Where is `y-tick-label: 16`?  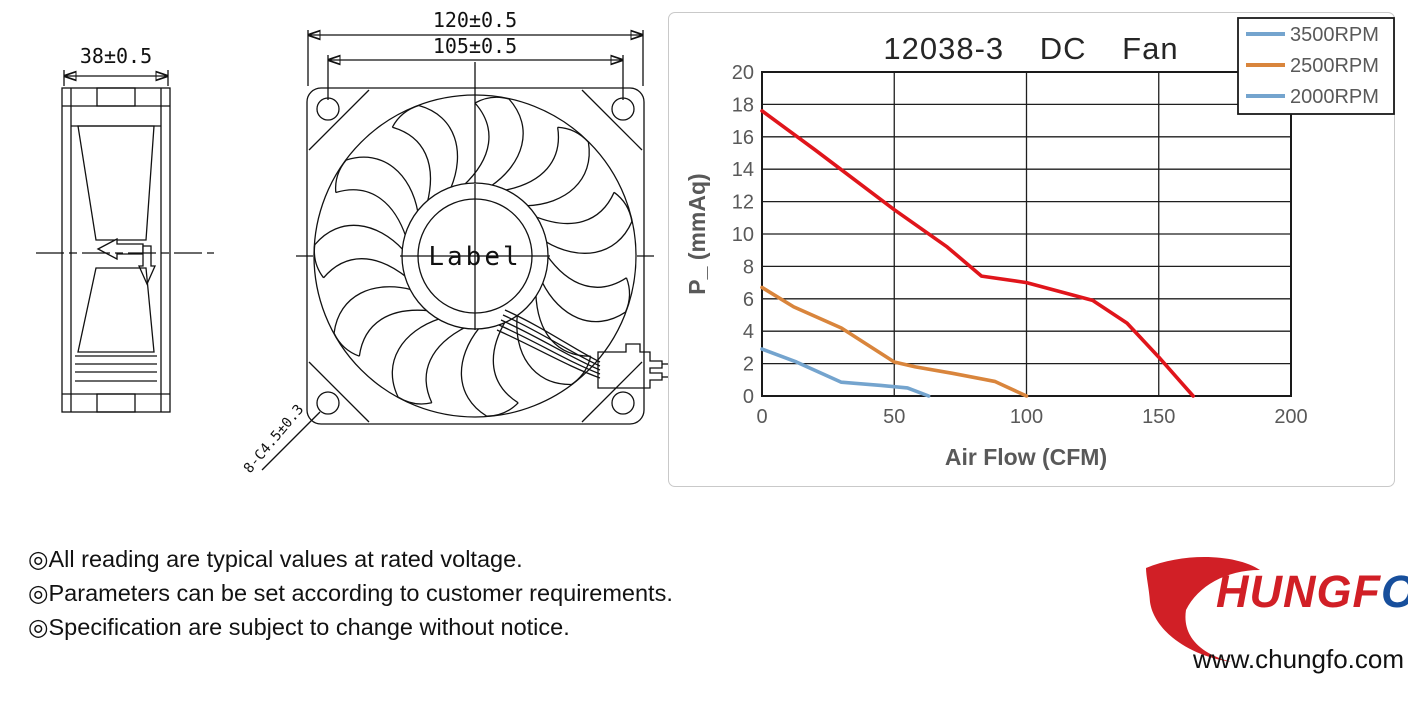 y-tick-label: 16 is located at coordinates (743, 138).